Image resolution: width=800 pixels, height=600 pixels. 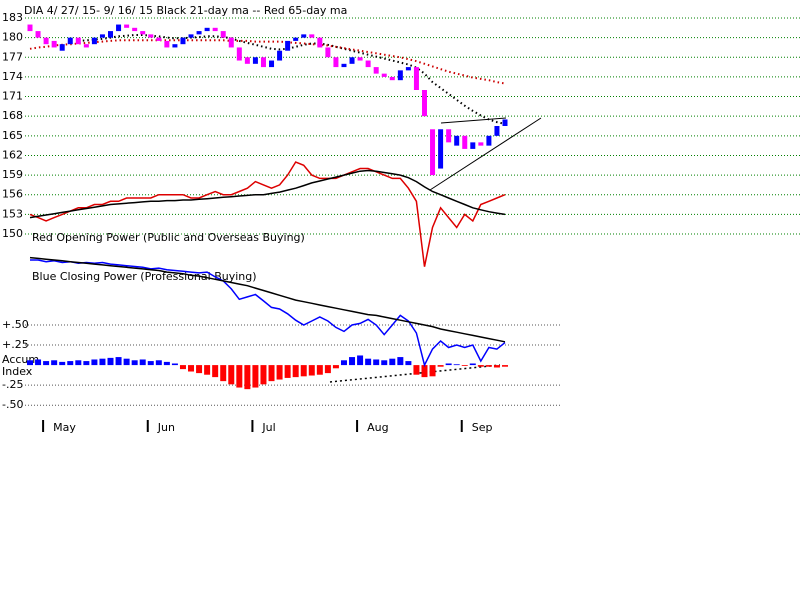 What do you see at coordinates (12, 384) in the screenshot?
I see `y-tick-label: -.25` at bounding box center [12, 384].